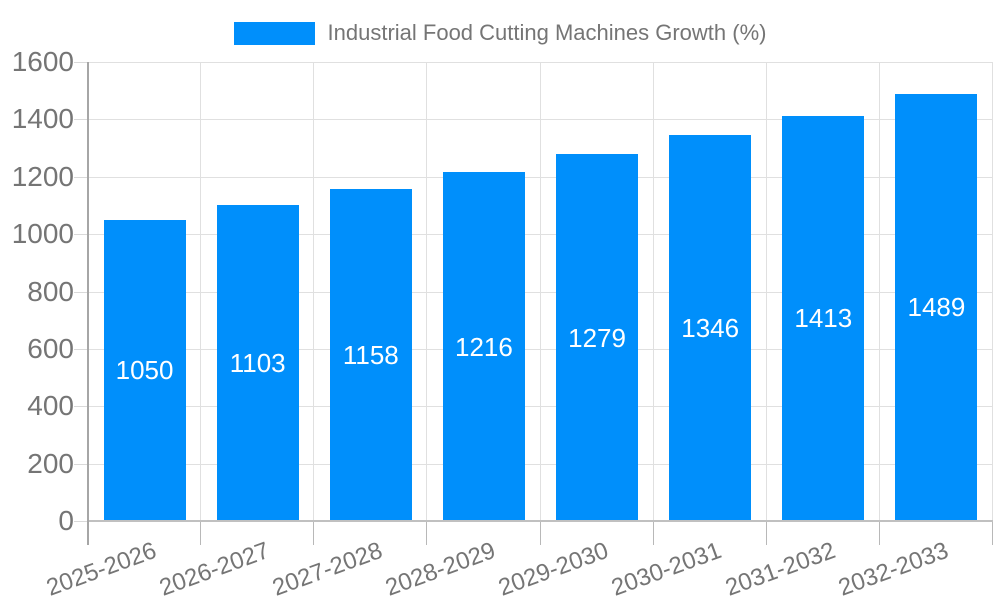 This screenshot has width=1000, height=600. Describe the element at coordinates (441, 568) in the screenshot. I see `x-axis-label: 2028-2029` at that location.